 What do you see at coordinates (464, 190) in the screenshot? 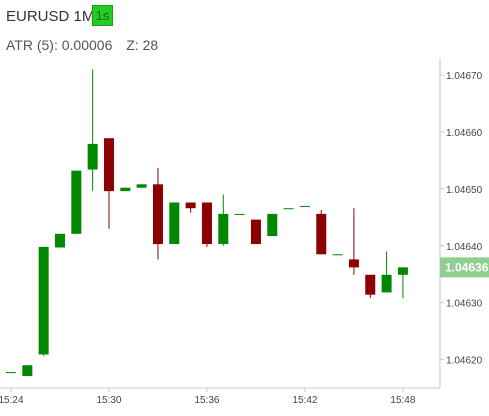
I see `price-tick-label: 1.04650` at bounding box center [464, 190].